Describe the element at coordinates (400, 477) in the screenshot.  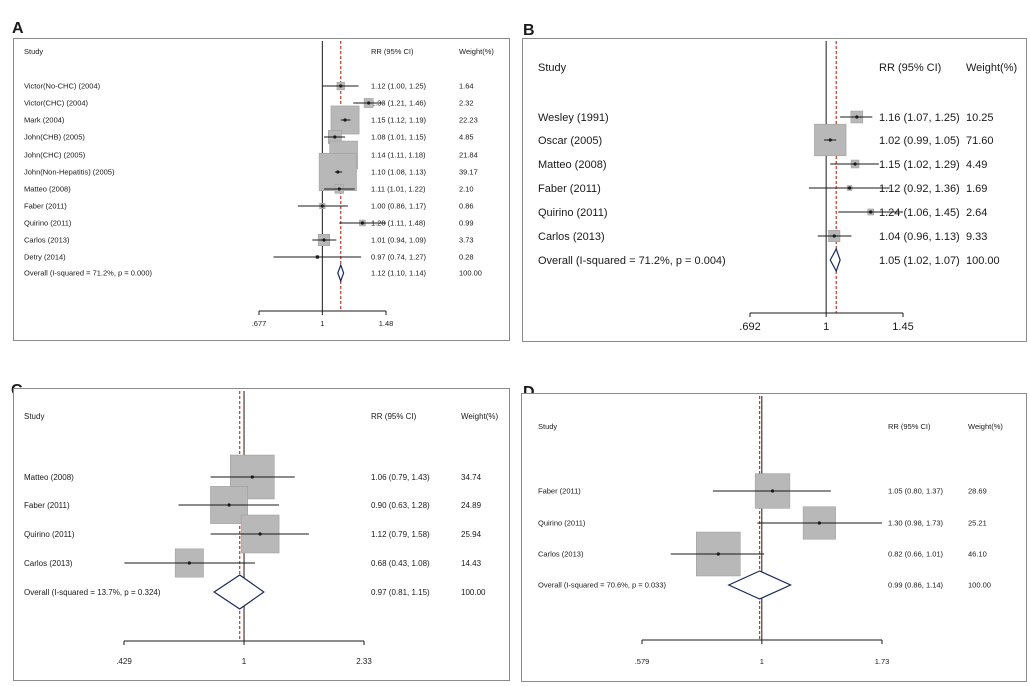
I see `study-rr-ci: 1.06 (0.79, 1.43)` at that location.